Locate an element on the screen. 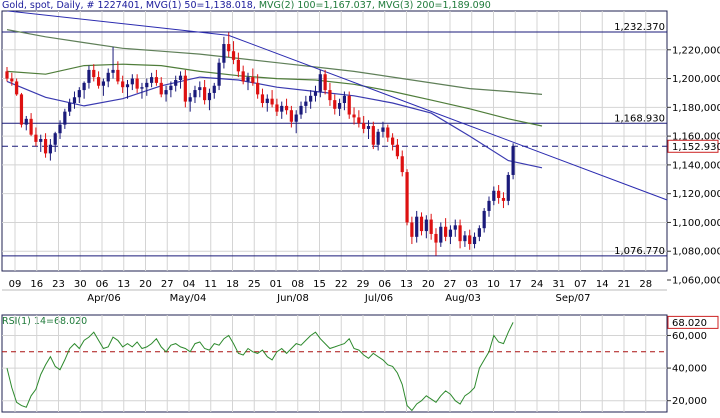 This screenshot has width=720, height=418. month-label: Apr/06 is located at coordinates (103, 298).